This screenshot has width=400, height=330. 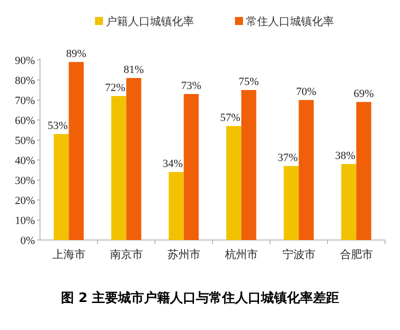 I want to click on data-label: 57%, so click(x=230, y=118).